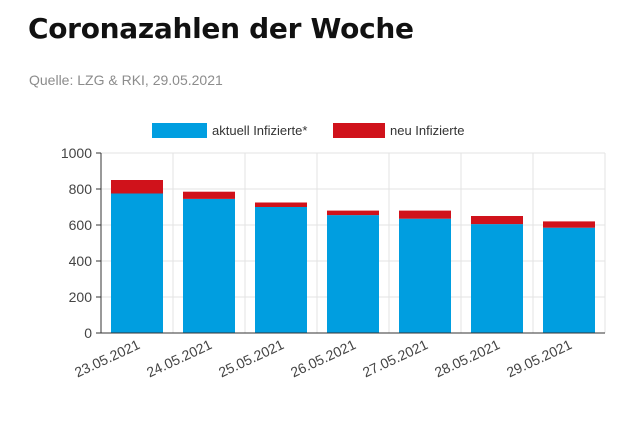  Describe the element at coordinates (76, 153) in the screenshot. I see `y-tick-label: 1000` at that location.